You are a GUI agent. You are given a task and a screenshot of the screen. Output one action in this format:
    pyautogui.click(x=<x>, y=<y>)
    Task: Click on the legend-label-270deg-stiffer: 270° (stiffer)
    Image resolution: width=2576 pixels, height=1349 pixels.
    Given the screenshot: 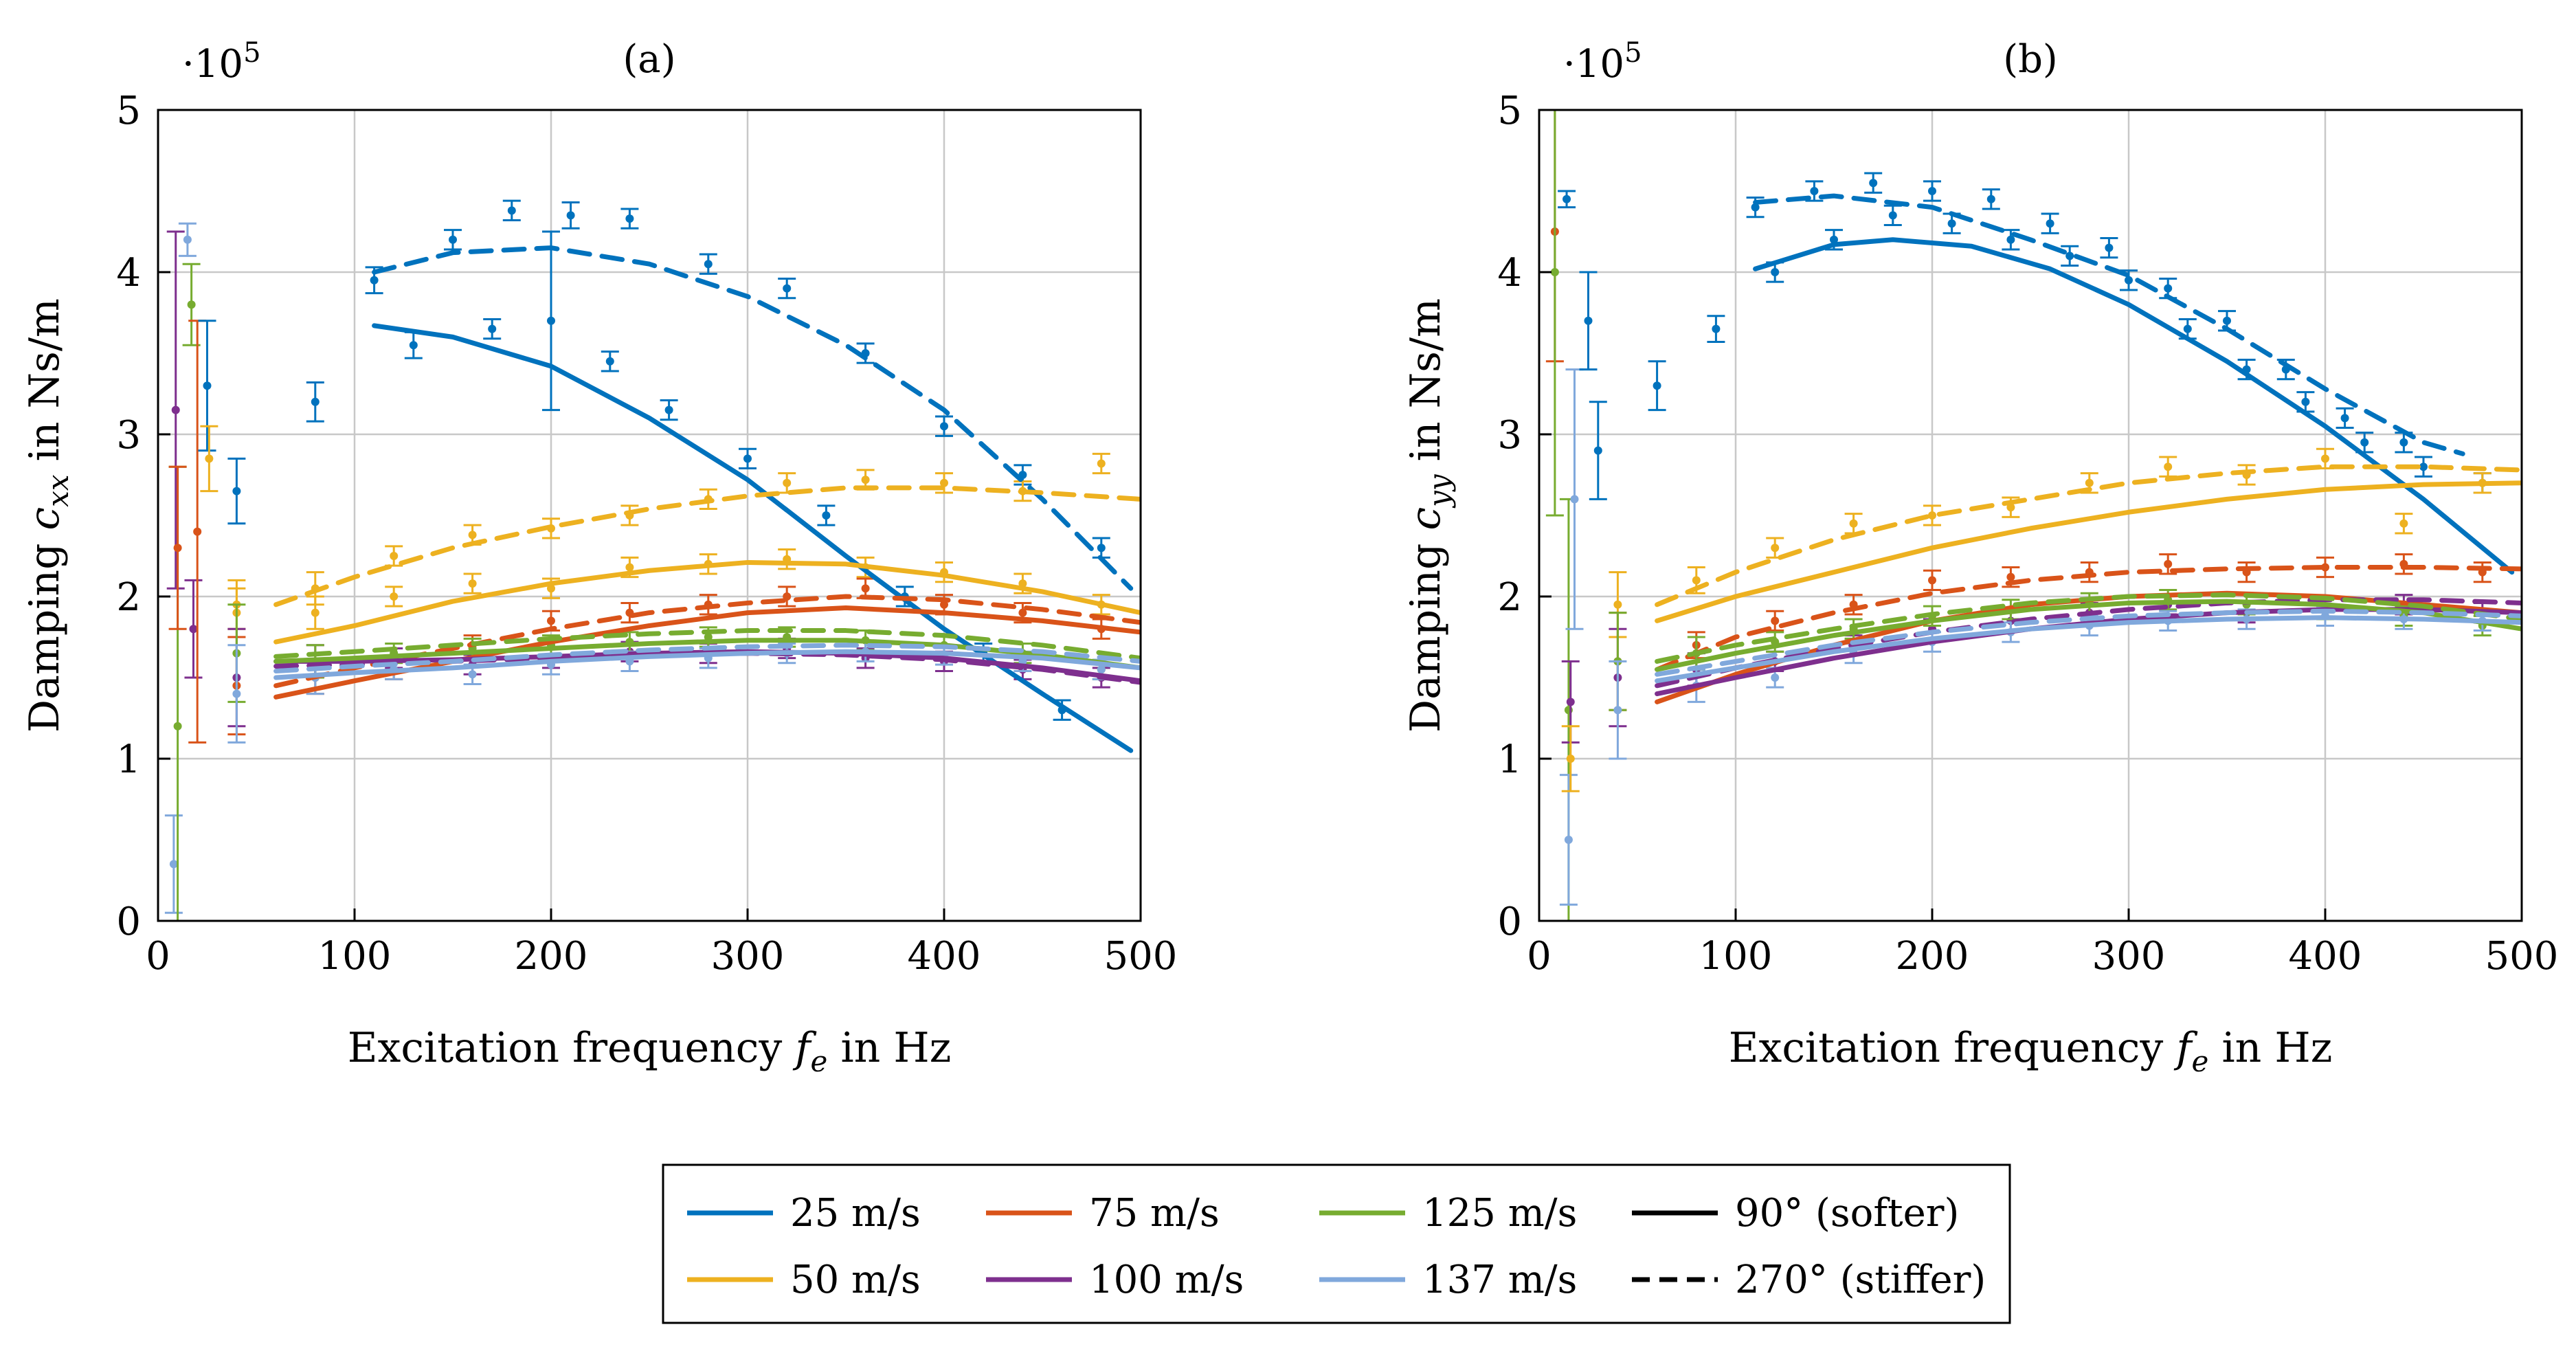 What is the action you would take?
    pyautogui.click(x=1860, y=1280)
    